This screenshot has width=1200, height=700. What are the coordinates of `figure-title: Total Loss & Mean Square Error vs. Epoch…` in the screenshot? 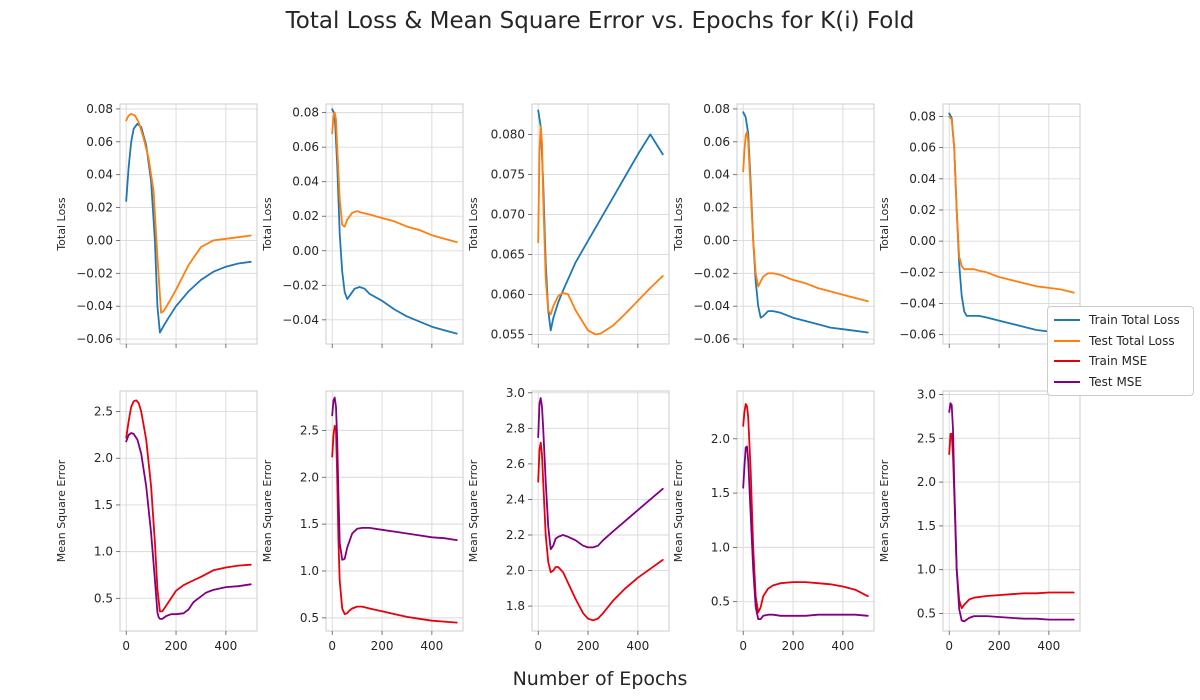 It's located at (600, 21).